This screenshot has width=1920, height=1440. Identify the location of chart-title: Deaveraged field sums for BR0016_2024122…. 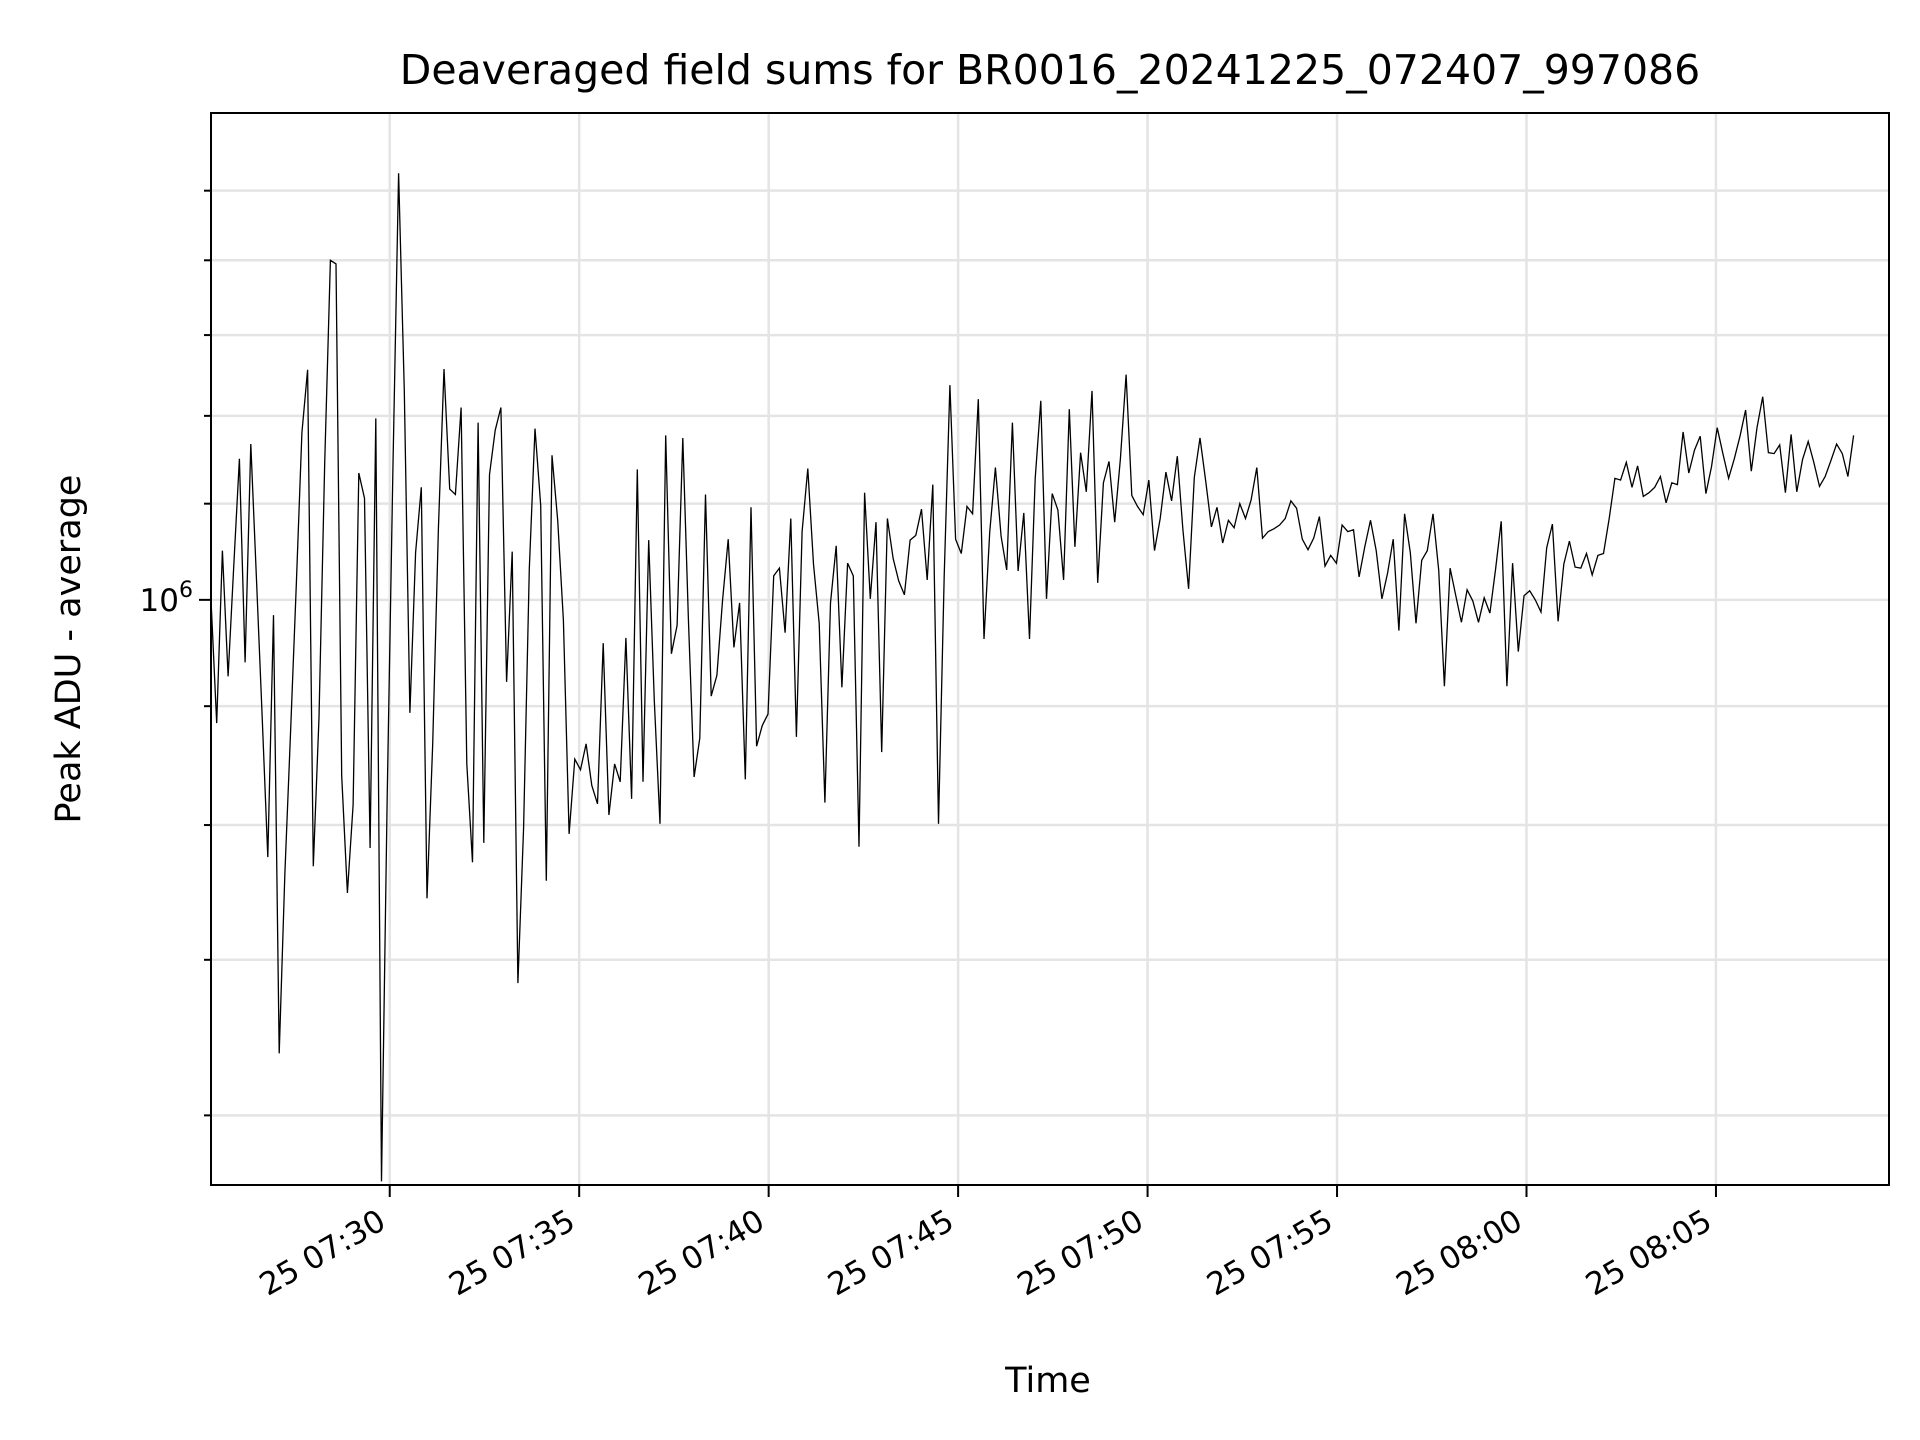
(1050, 70).